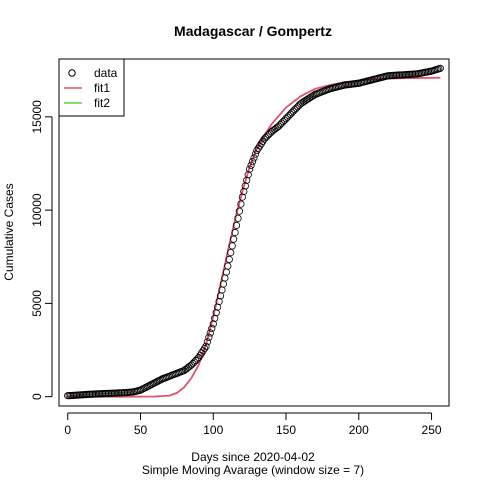 Image resolution: width=480 pixels, height=480 pixels. I want to click on y-tick-label: 10000, so click(37, 210).